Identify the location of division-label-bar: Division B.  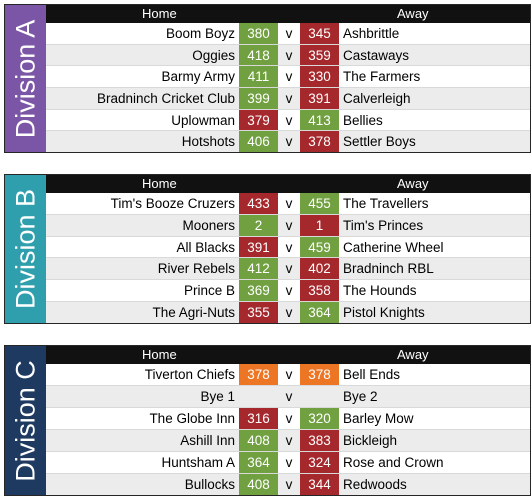
(25, 249).